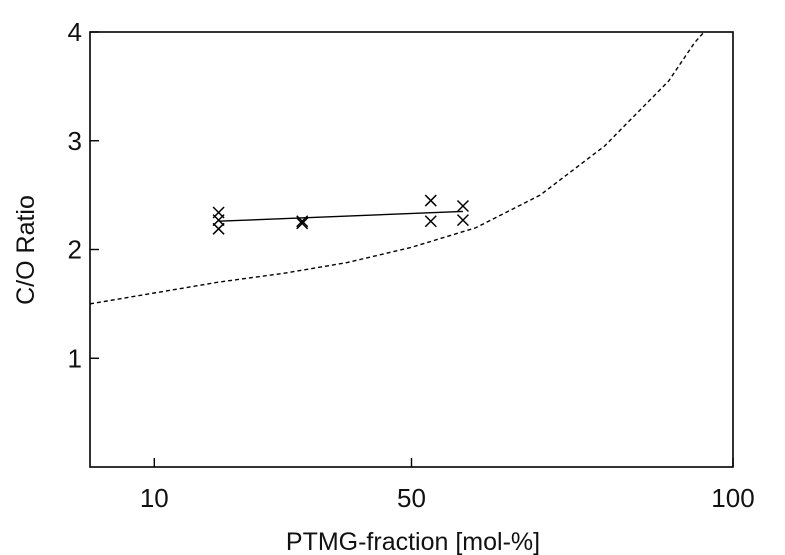  Describe the element at coordinates (75, 358) in the screenshot. I see `y-tick-label-1: 1` at that location.